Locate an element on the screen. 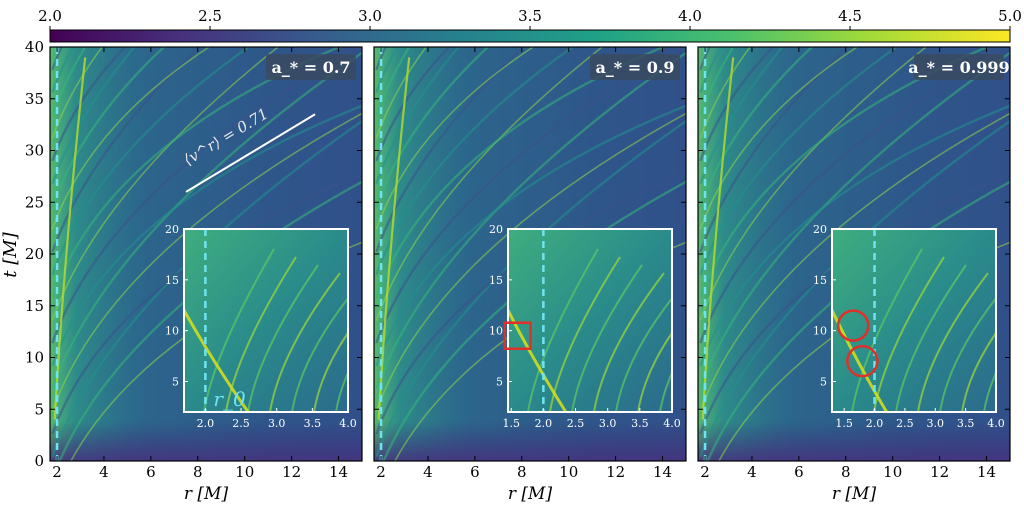 The width and height of the screenshot is (1024, 508). y-tick-label: 30 is located at coordinates (34, 151).